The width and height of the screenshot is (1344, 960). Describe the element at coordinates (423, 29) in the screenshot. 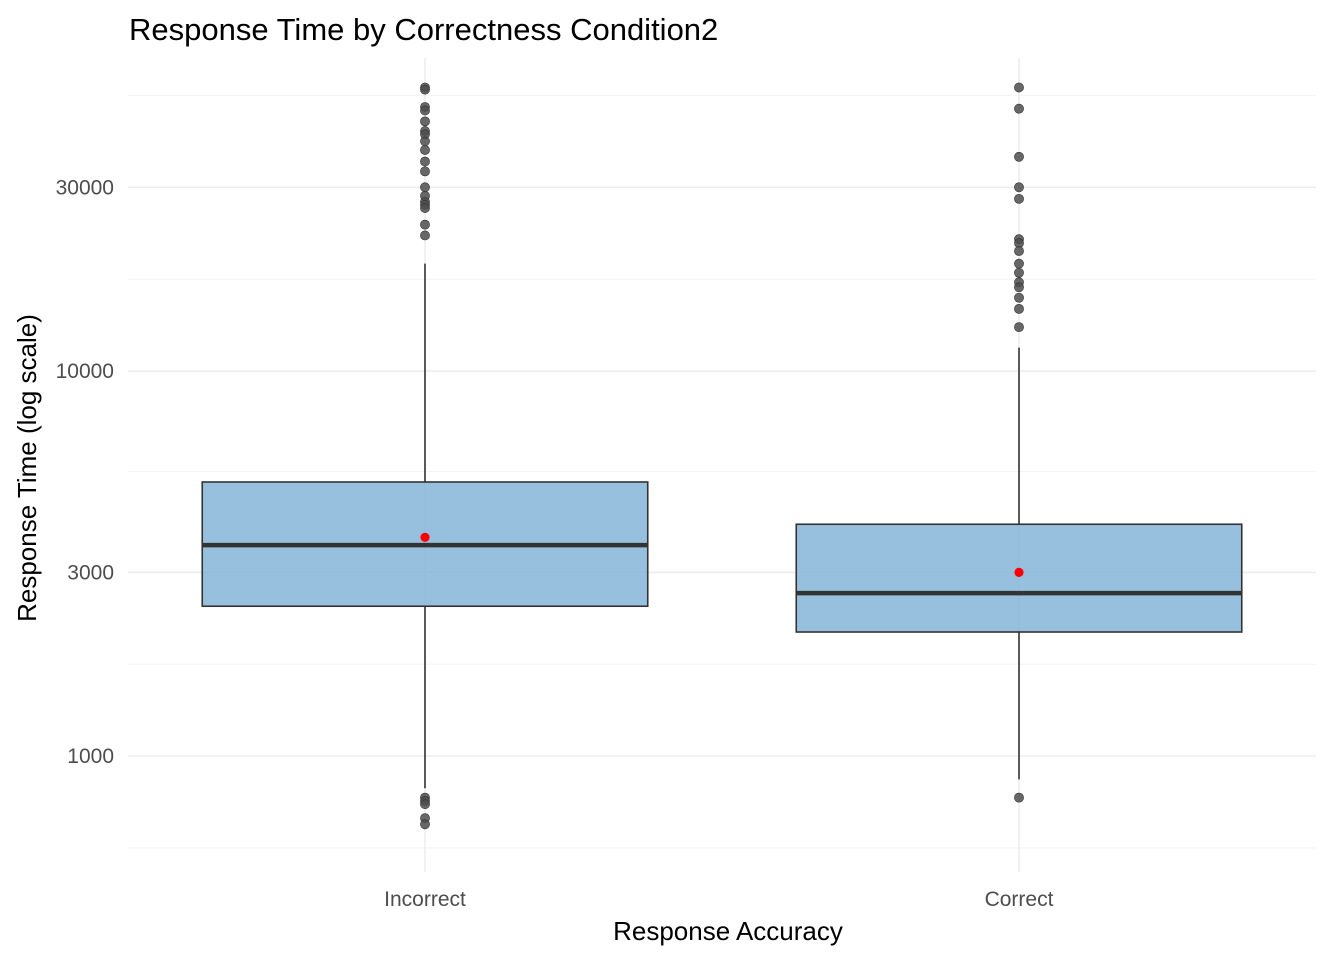

I see `chart-title: Response Time by Correctness Condition2` at that location.